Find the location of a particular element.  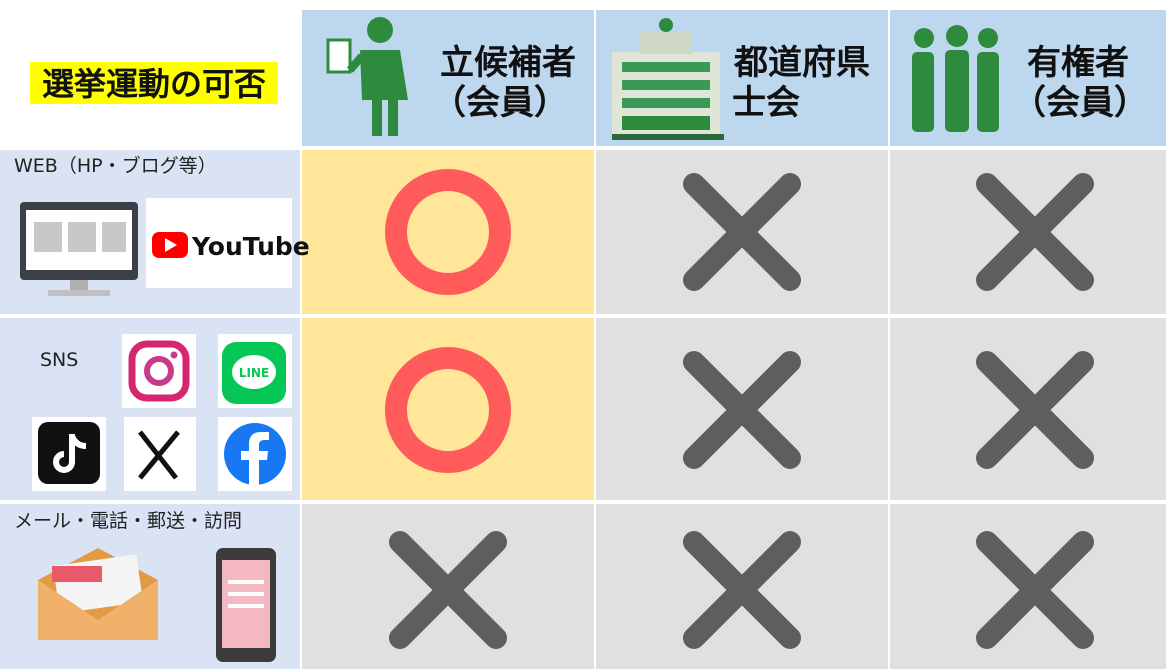

instagram-logo is located at coordinates (159, 371).